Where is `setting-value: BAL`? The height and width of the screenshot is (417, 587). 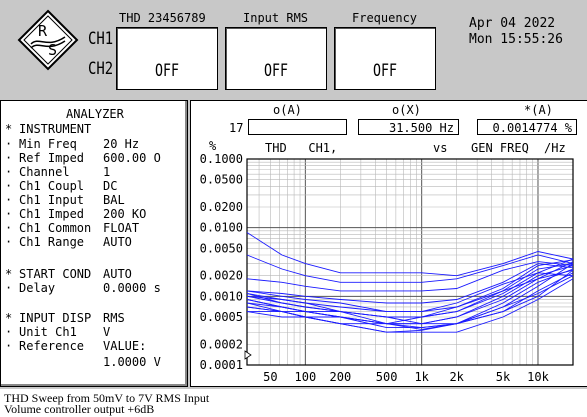 setting-value: BAL is located at coordinates (114, 200).